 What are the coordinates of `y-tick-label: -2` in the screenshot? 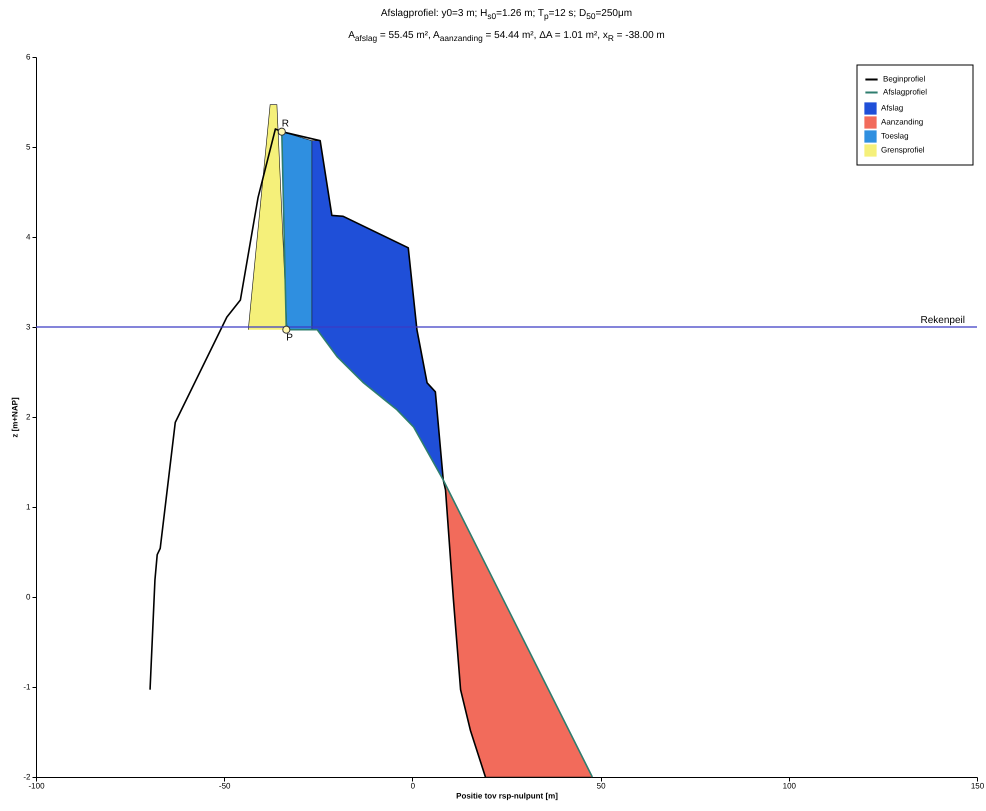 It's located at (27, 777).